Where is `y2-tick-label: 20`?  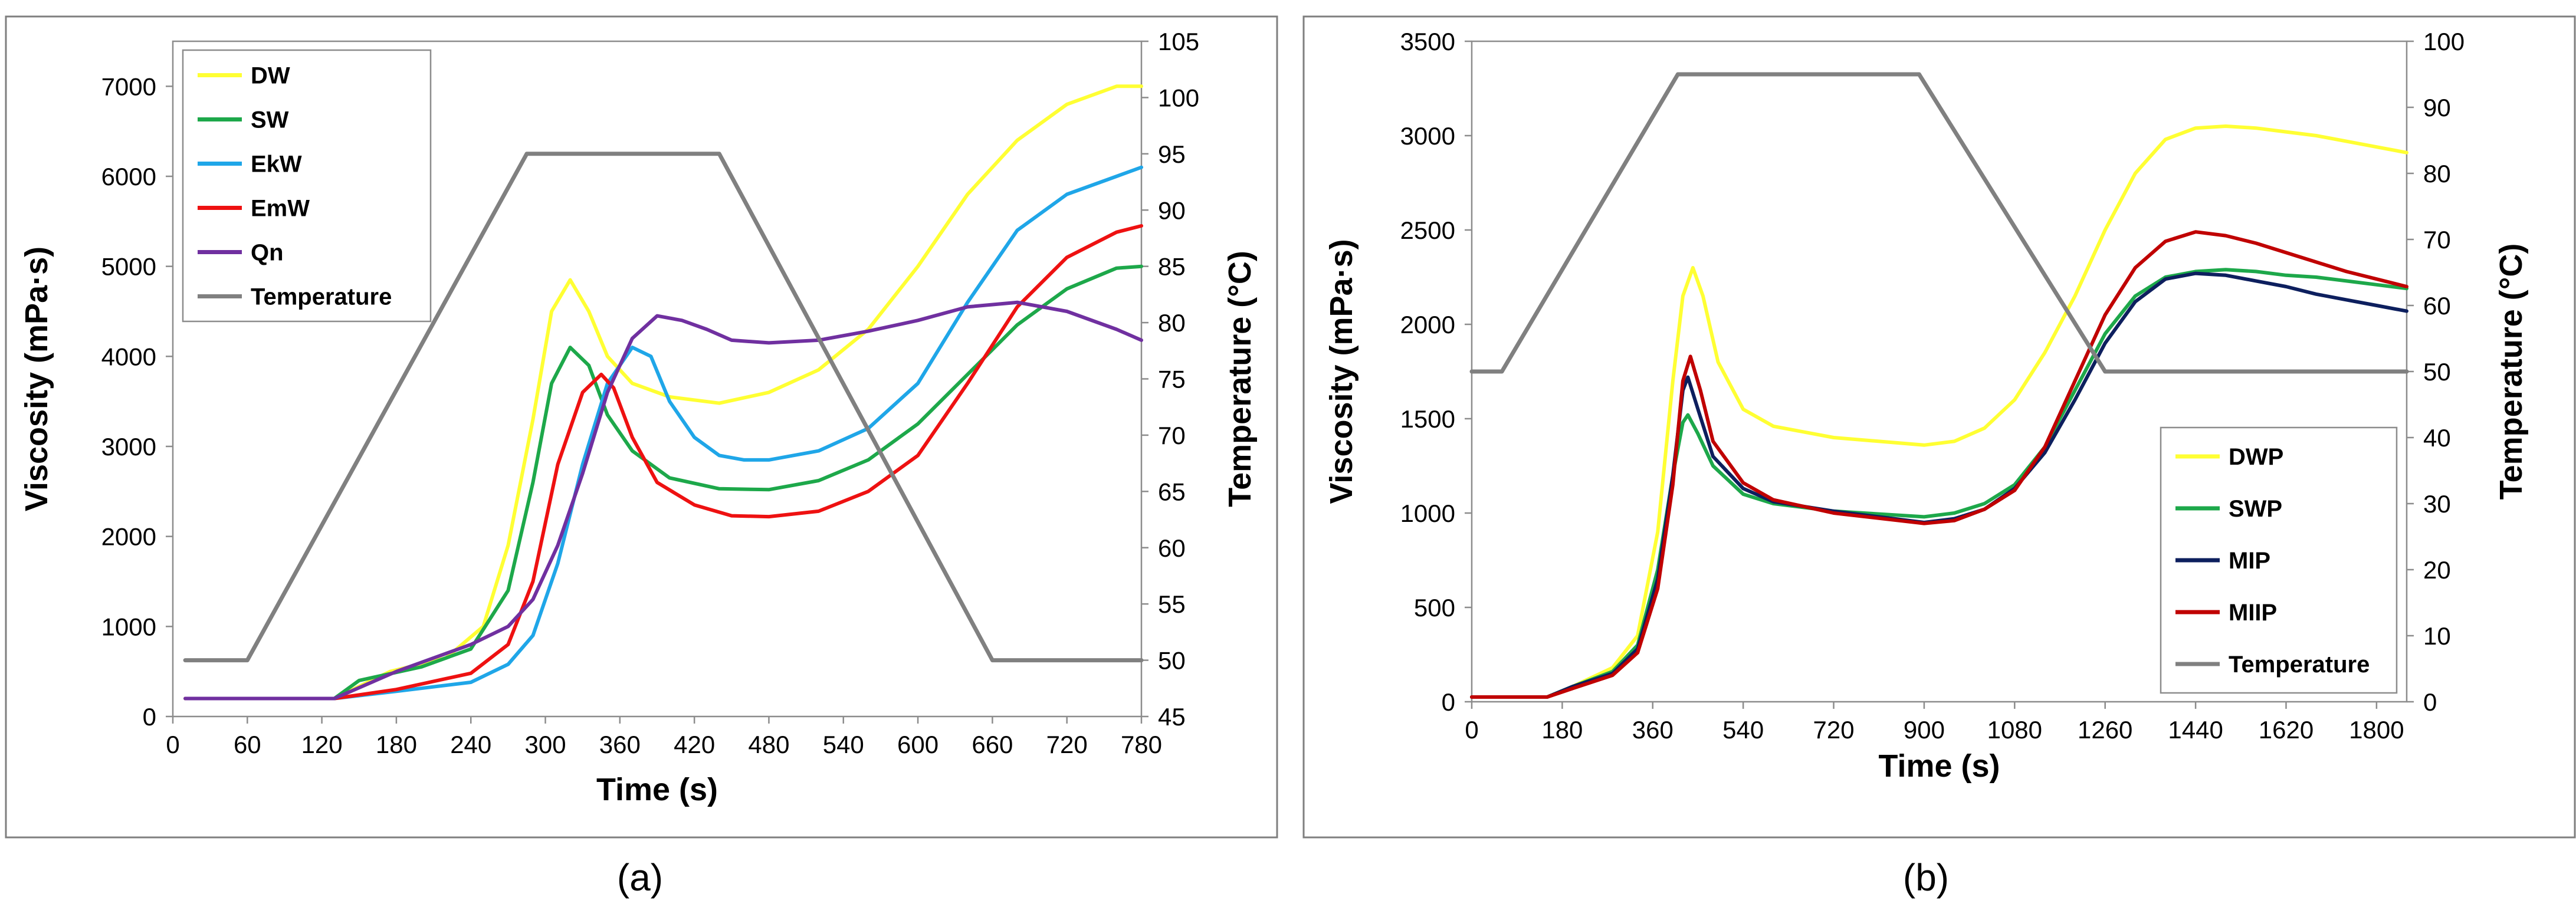
y2-tick-label: 20 is located at coordinates (2437, 570).